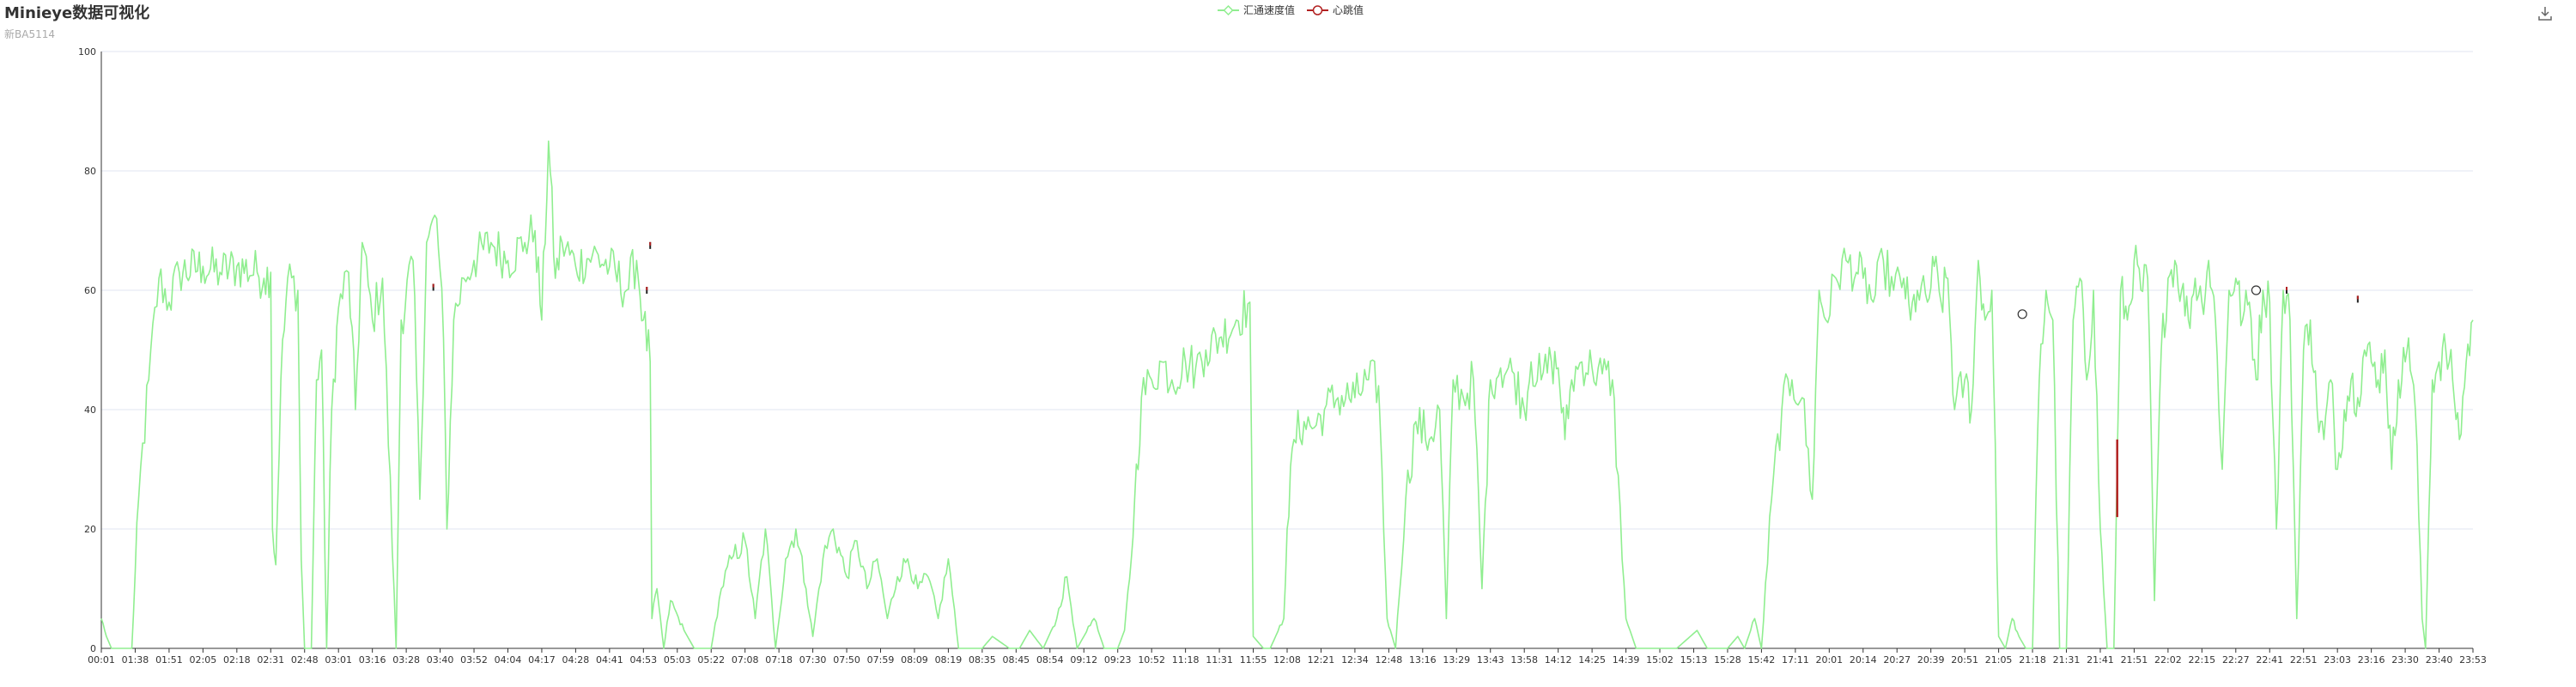 The width and height of the screenshot is (2576, 687). I want to click on x-tick-label: 03:16, so click(372, 660).